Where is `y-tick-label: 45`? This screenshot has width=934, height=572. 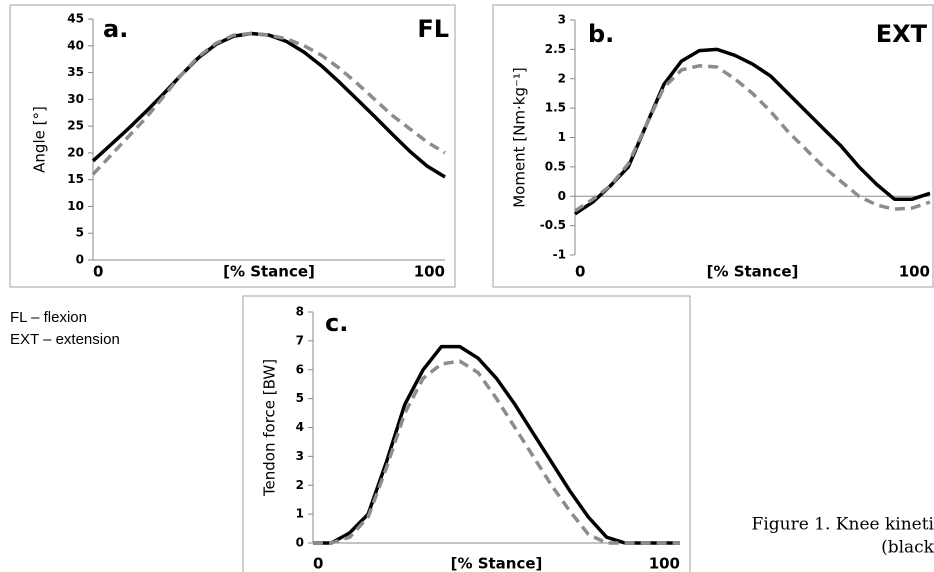 y-tick-label: 45 is located at coordinates (75, 19).